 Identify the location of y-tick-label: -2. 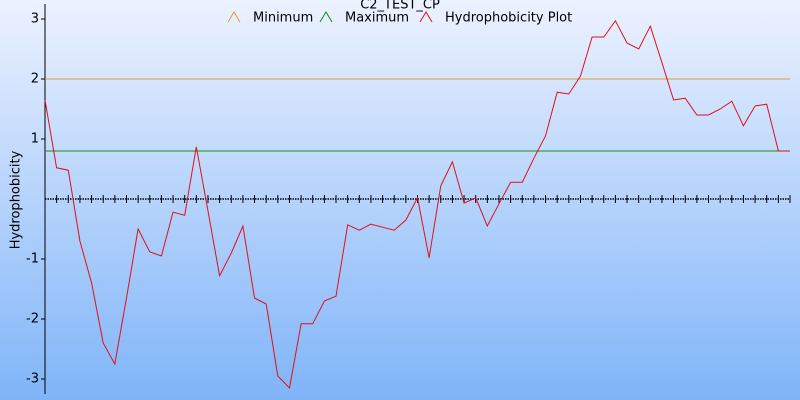
(32, 319).